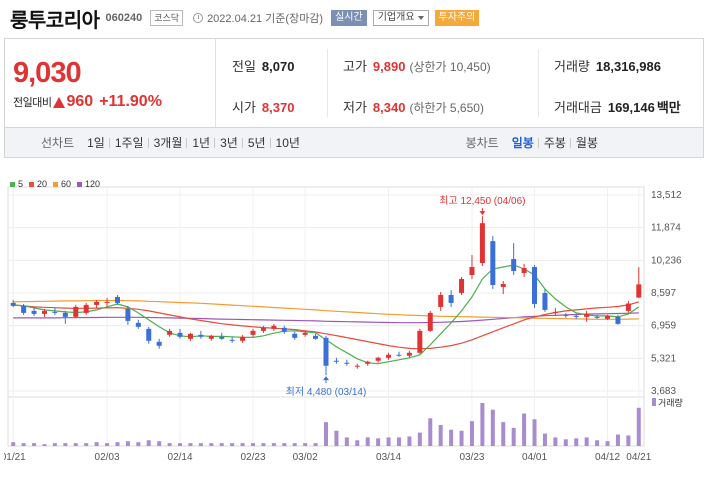 The height and width of the screenshot is (478, 706). Describe the element at coordinates (586, 143) in the screenshot. I see `tab-monthly: 월봉` at that location.